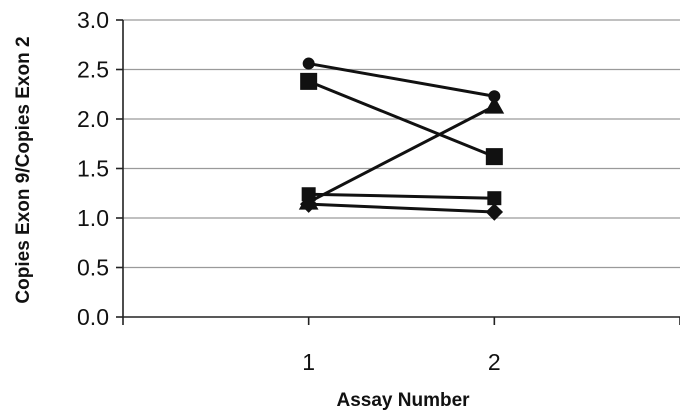 Image resolution: width=680 pixels, height=415 pixels. Describe the element at coordinates (93, 70) in the screenshot. I see `y-tick-label: 2.5` at that location.